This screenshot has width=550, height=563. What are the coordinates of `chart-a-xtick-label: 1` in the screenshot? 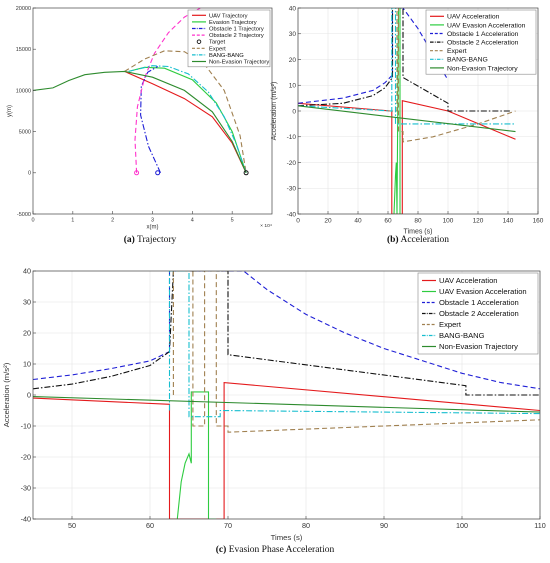 It's located at (72, 221).